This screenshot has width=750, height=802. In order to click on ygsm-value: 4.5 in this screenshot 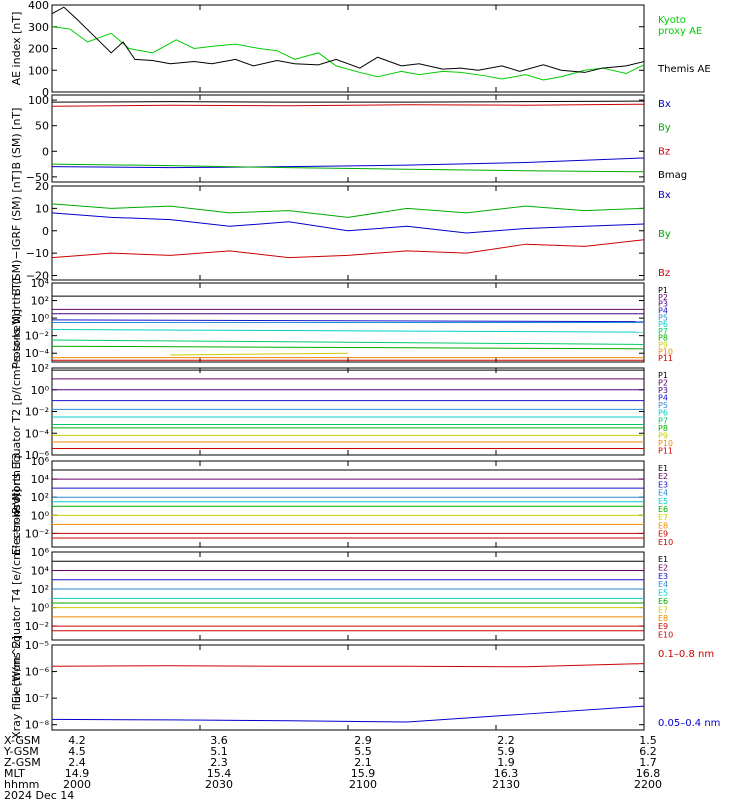, I will do `click(77, 751)`.